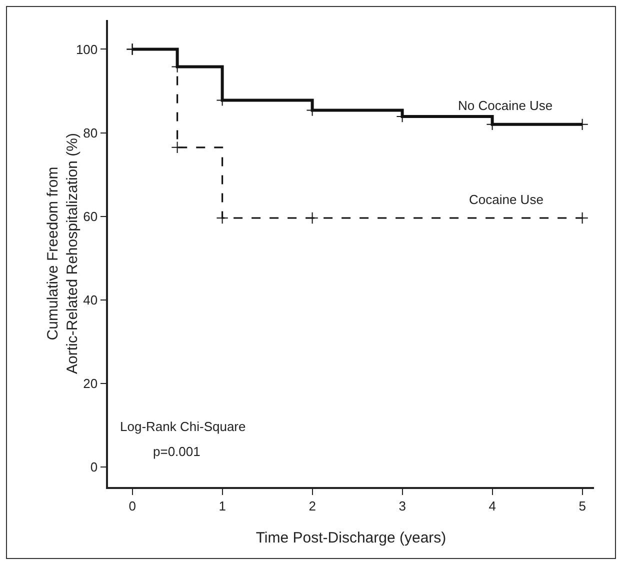  I want to click on annotation: Log-Rank Chi-Square, so click(183, 426).